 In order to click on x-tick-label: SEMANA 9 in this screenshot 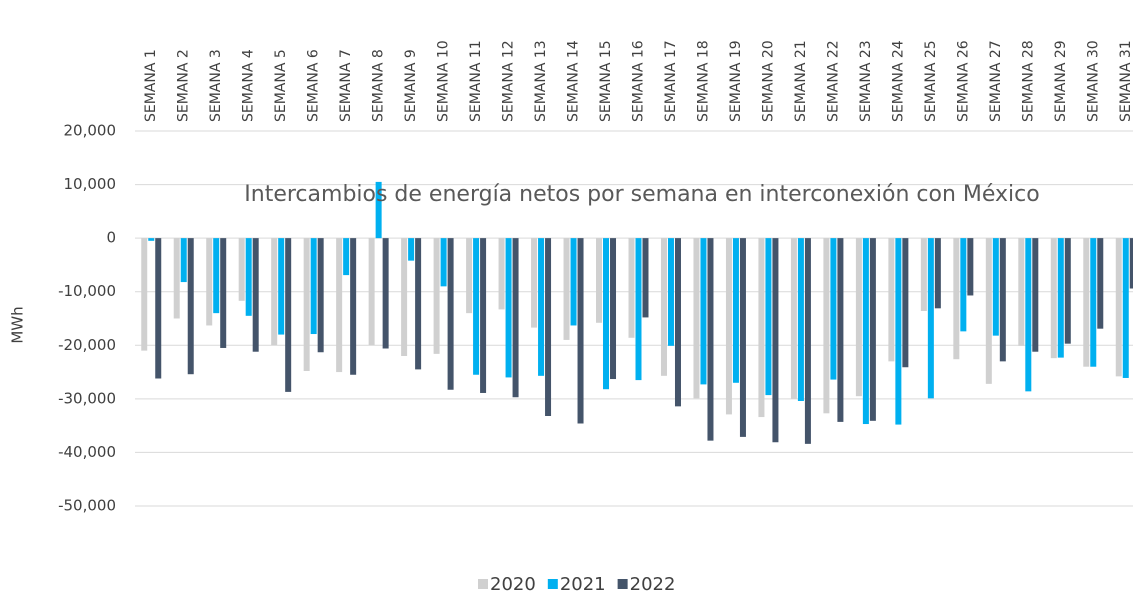, I will do `click(411, 85)`.